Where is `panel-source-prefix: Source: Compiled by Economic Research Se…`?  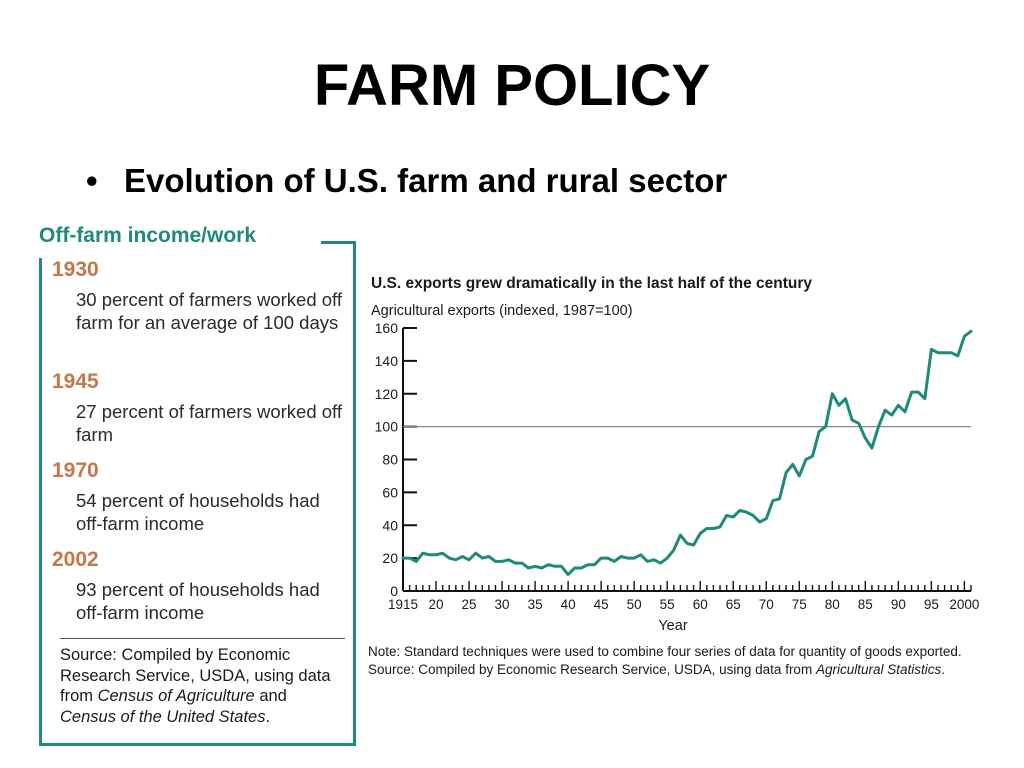 panel-source-prefix: Source: Compiled by Economic Research Se… is located at coordinates (195, 675).